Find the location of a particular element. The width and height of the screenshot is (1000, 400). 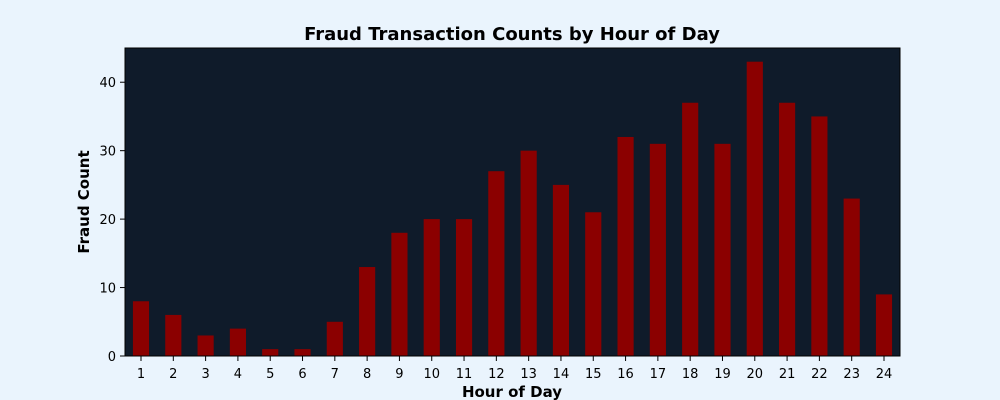

chart-title: Fraud Transaction Counts by Hour of Day is located at coordinates (512, 34).